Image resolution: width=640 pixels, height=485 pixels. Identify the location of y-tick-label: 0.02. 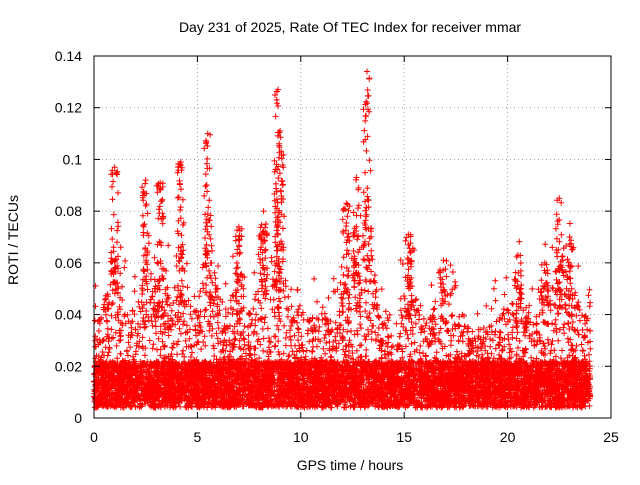
(68, 366).